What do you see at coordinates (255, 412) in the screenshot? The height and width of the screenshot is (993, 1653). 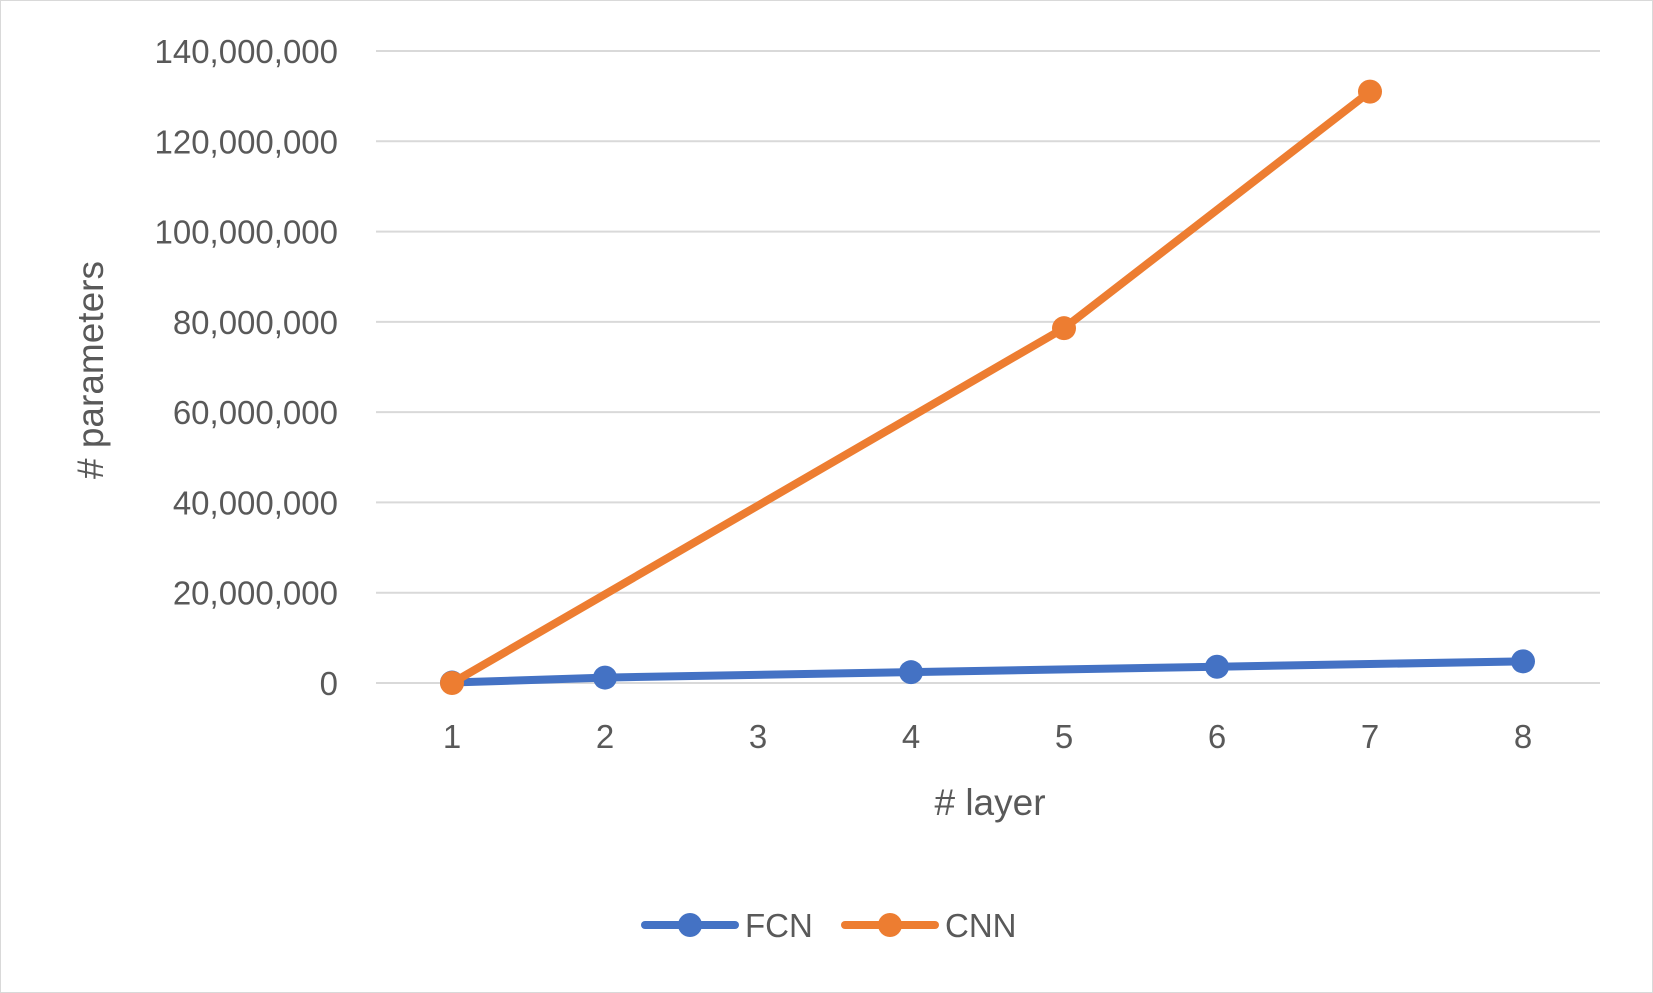 I see `y-tick-label: 60,000,000` at bounding box center [255, 412].